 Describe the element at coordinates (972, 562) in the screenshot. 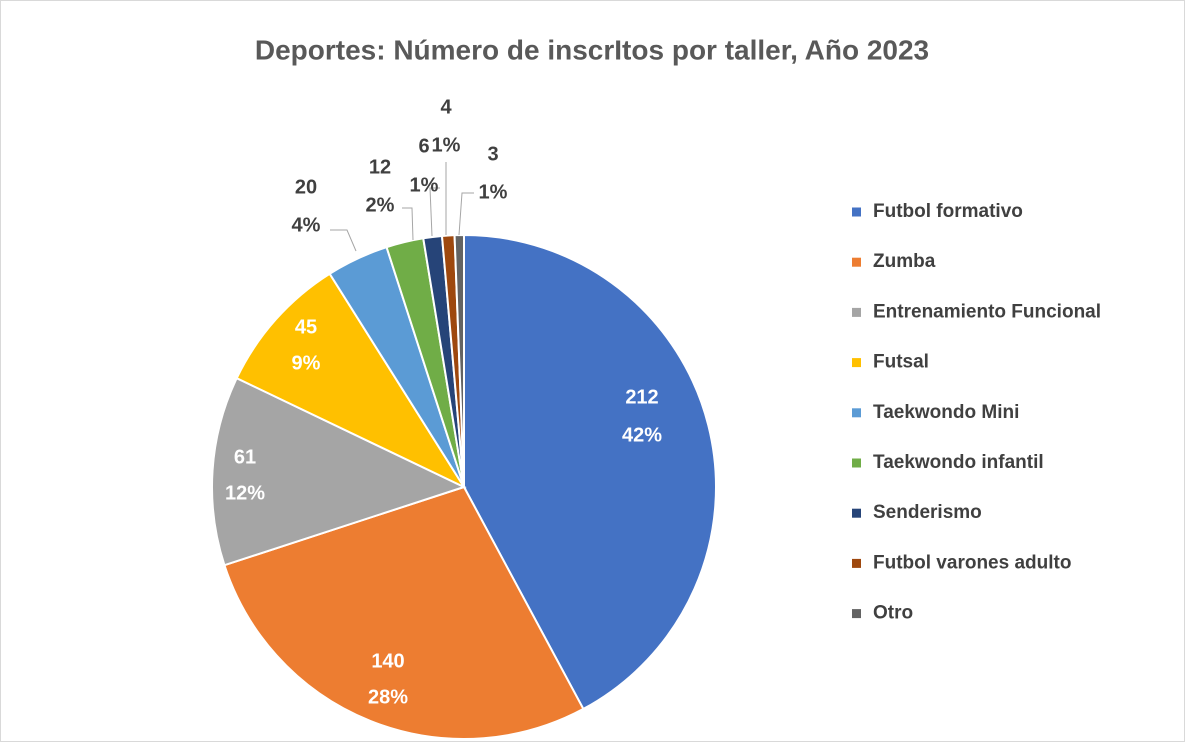

I see `legend-label: Futbol varones adulto` at that location.